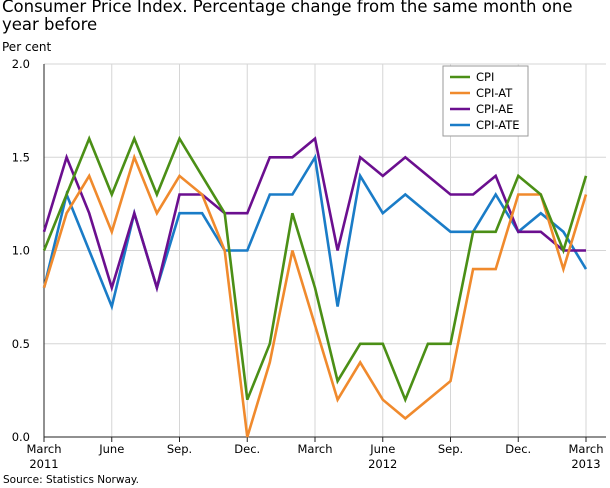 This screenshot has height=488, width=610. Describe the element at coordinates (21, 64) in the screenshot. I see `y-tick-label: 2.0` at that location.